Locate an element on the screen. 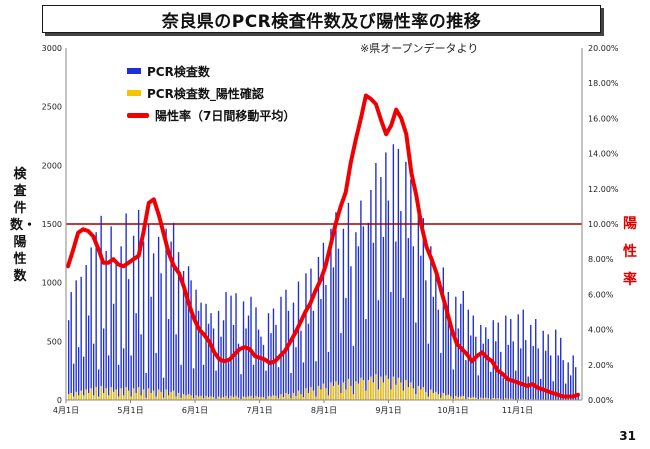  left-tick-label: 2000 is located at coordinates (52, 165).